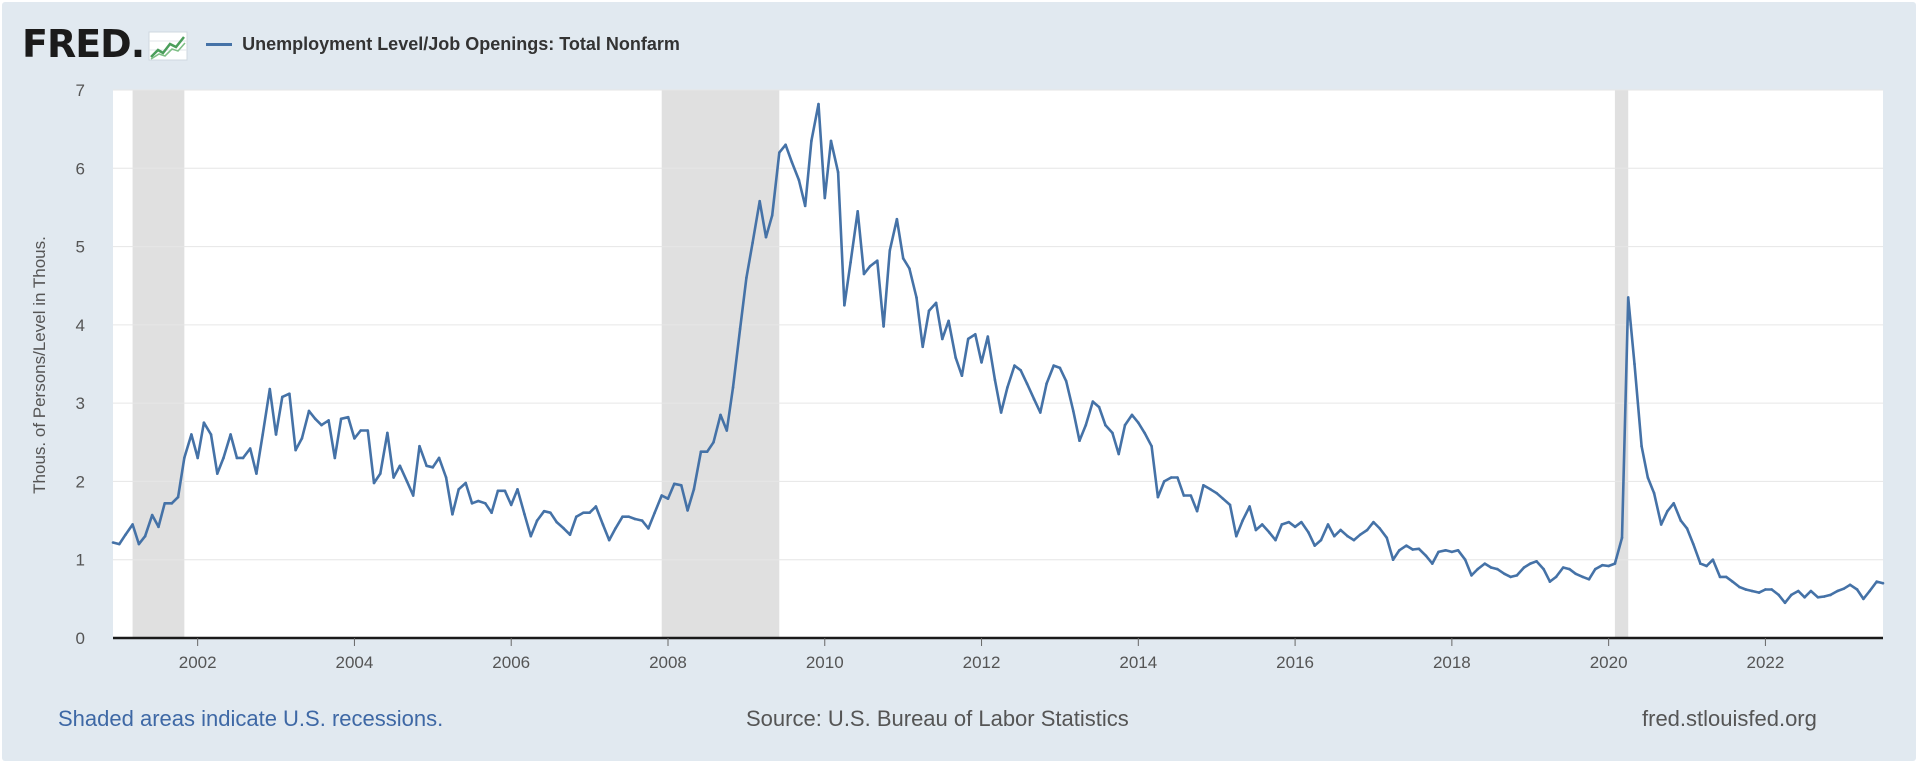  Describe the element at coordinates (83, 44) in the screenshot. I see `fred-logo: FRED.` at that location.